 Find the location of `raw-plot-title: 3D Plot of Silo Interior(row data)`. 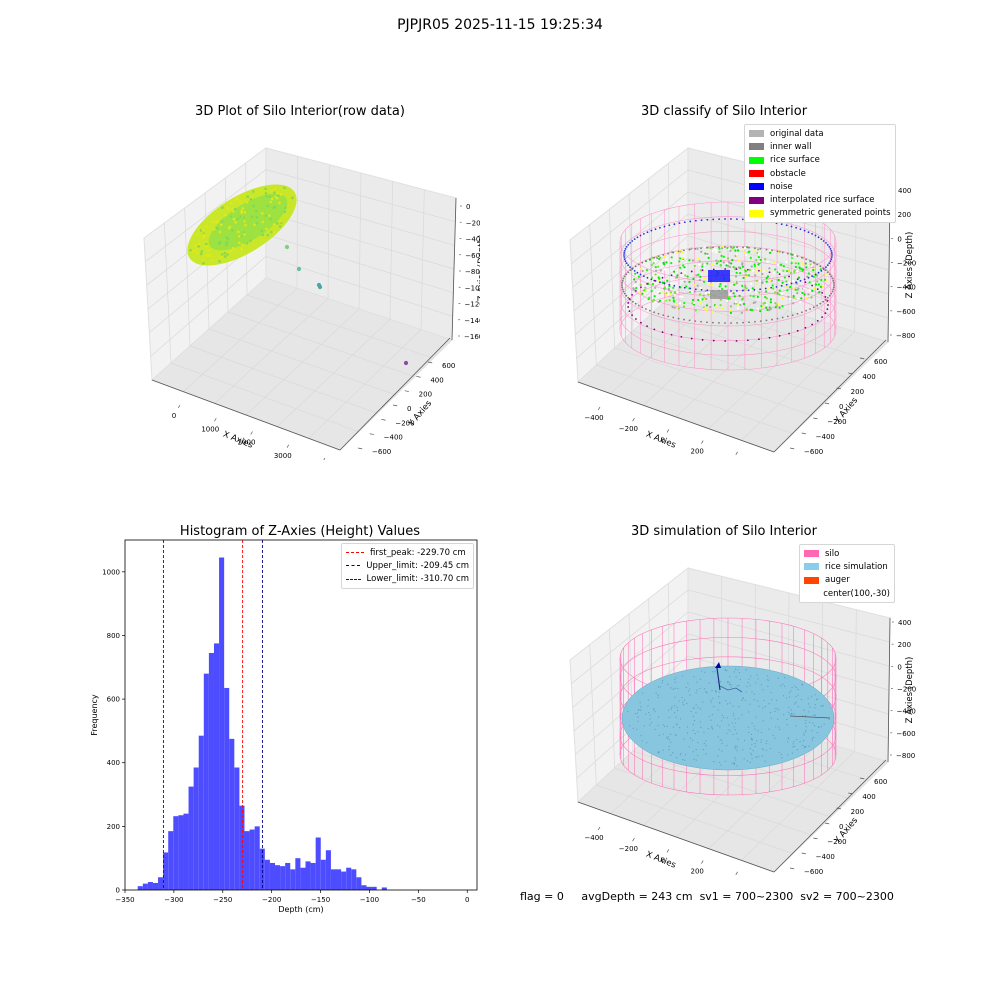

raw-plot-title: 3D Plot of Silo Interior(row data) is located at coordinates (300, 111).